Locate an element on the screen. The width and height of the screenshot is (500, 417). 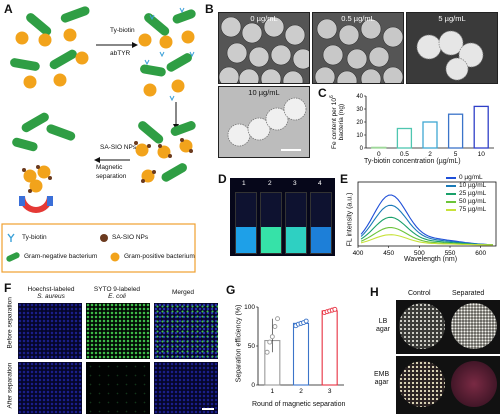
f-row1-label: Before separation is located at coordinates (10, 323).